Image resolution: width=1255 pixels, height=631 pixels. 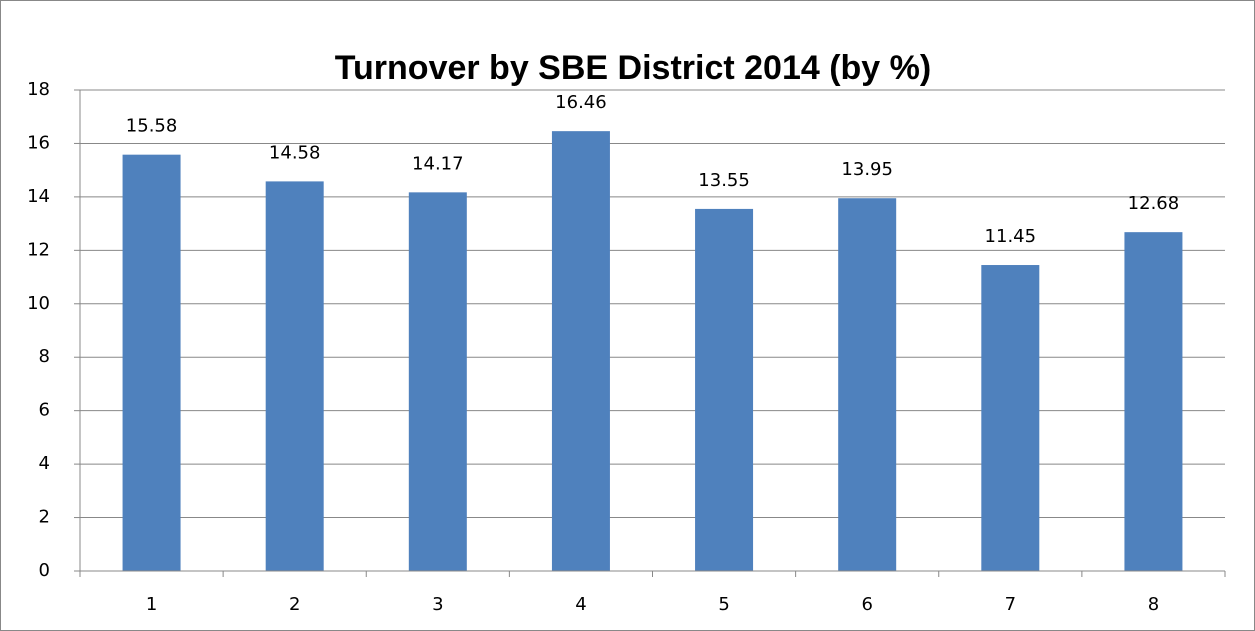 I want to click on x-tick-label: 1, so click(x=151, y=604).